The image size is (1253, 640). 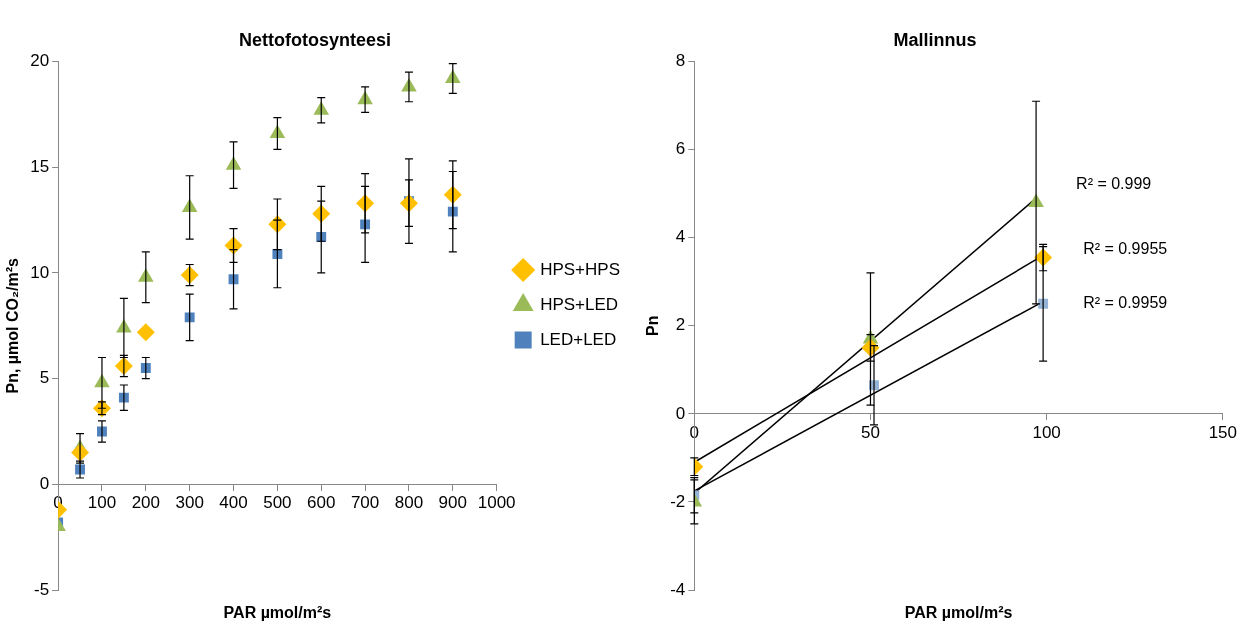 What do you see at coordinates (315, 39) in the screenshot?
I see `chart-title: Nettofotosynteesi` at bounding box center [315, 39].